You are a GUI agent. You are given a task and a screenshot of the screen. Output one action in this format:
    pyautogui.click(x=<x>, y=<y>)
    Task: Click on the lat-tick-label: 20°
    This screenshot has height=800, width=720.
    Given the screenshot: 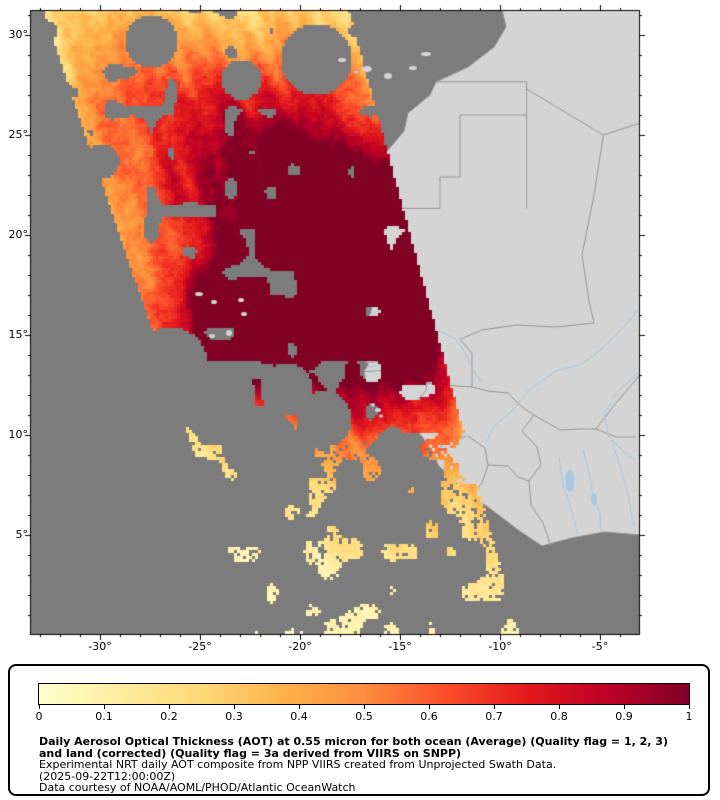 What is the action you would take?
    pyautogui.click(x=18, y=234)
    